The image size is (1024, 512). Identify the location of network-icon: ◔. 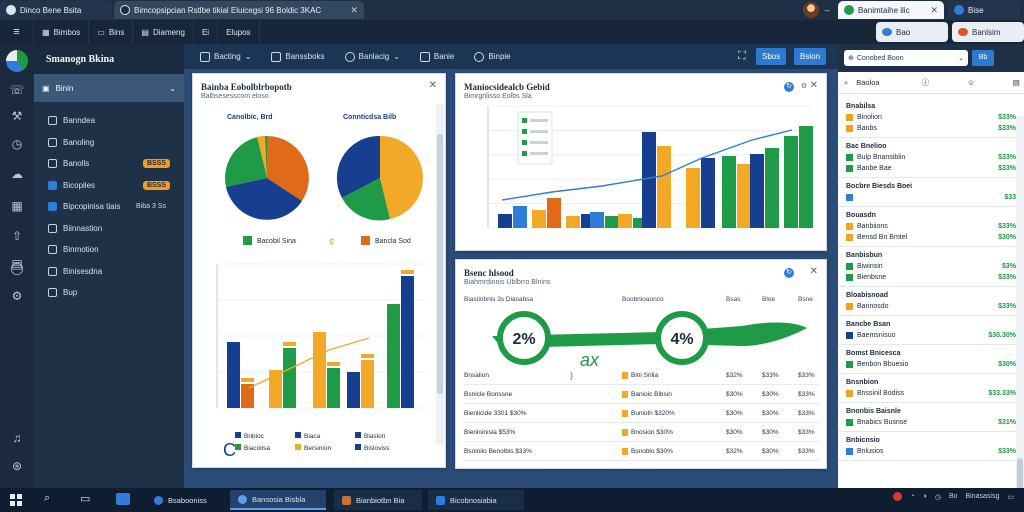
(912, 496).